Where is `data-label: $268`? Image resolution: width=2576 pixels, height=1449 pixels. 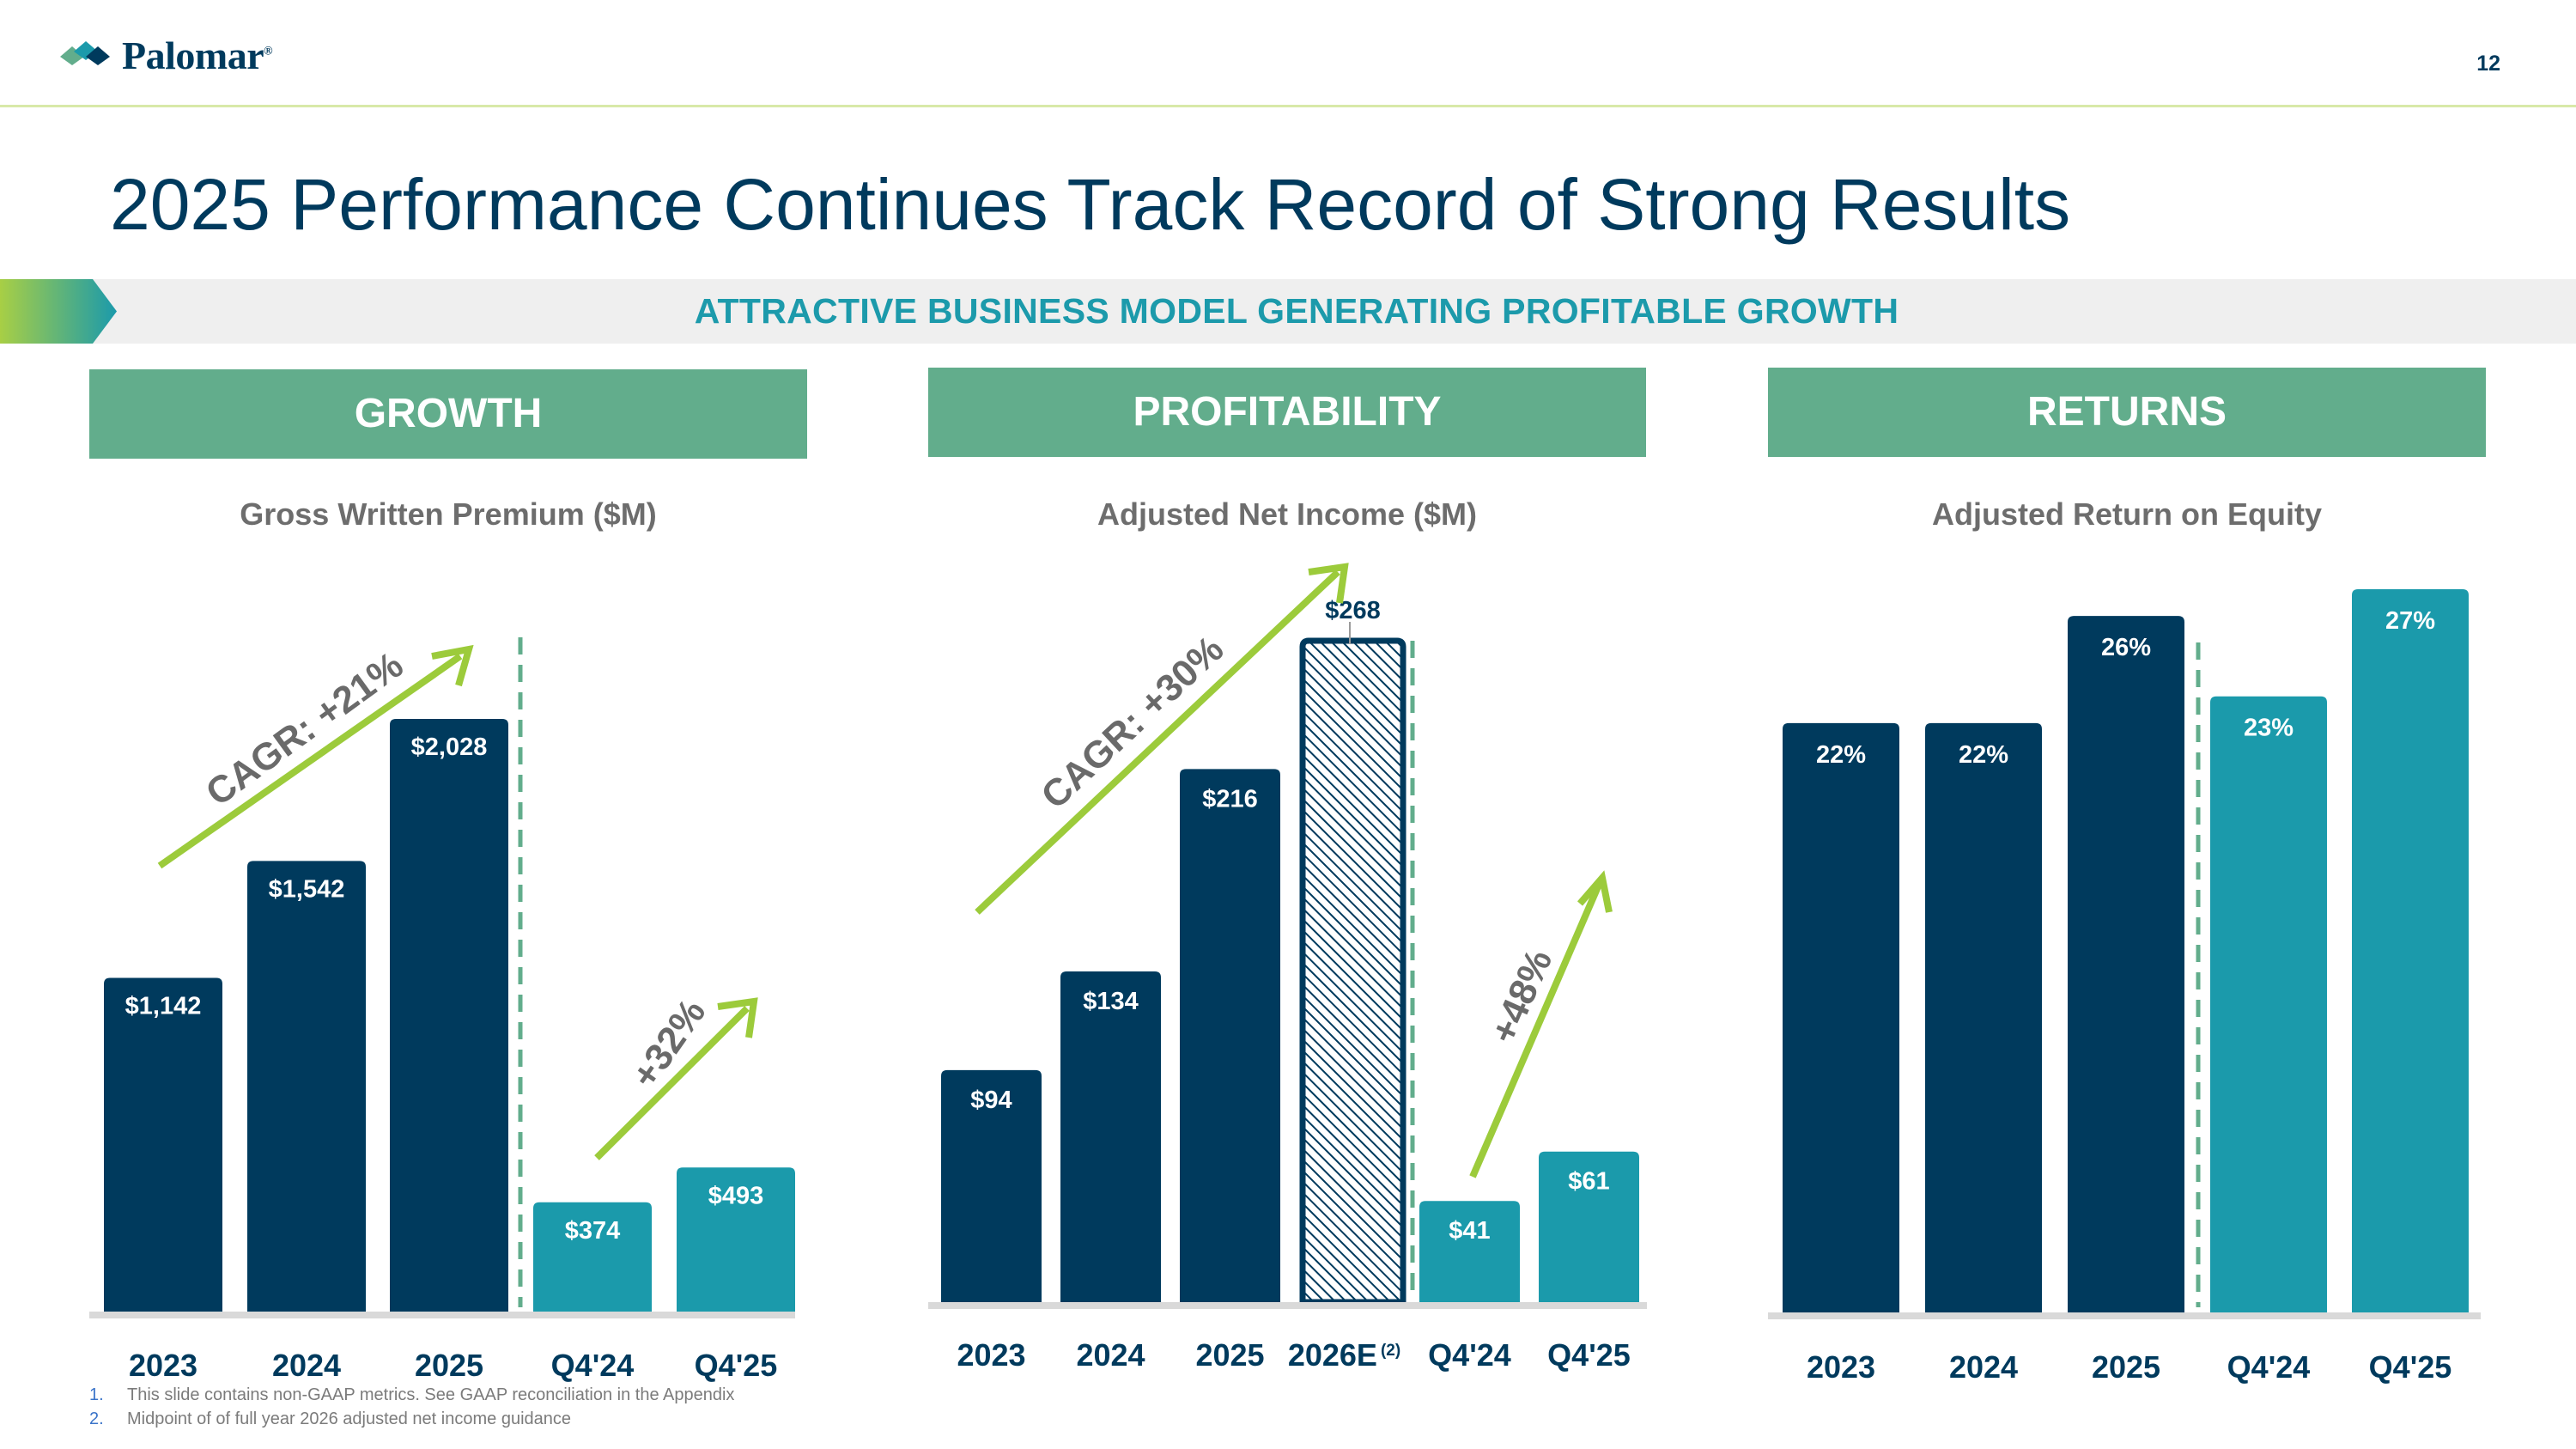
data-label: $268 is located at coordinates (1353, 610).